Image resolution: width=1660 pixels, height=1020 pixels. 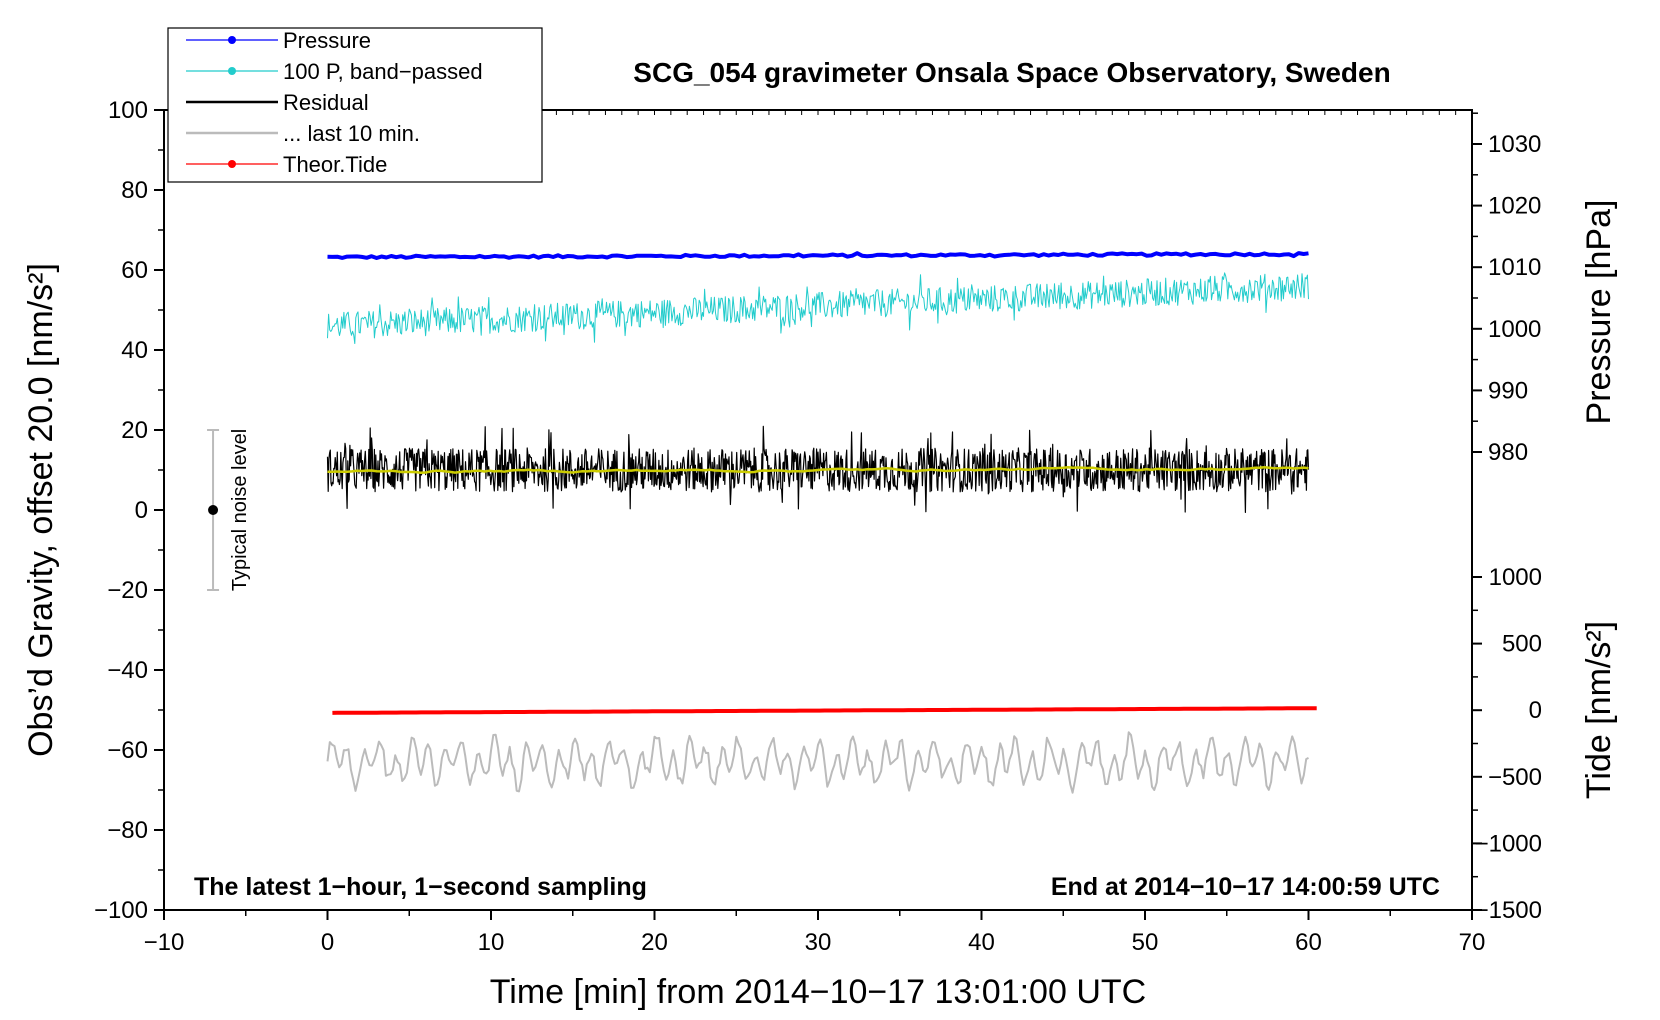 I want to click on noise-bar-center-dot, so click(x=213, y=510).